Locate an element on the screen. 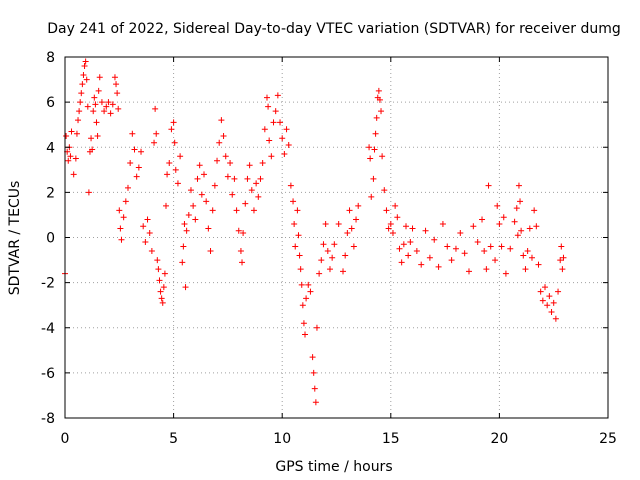  x-tick-label: 25 is located at coordinates (608, 439).